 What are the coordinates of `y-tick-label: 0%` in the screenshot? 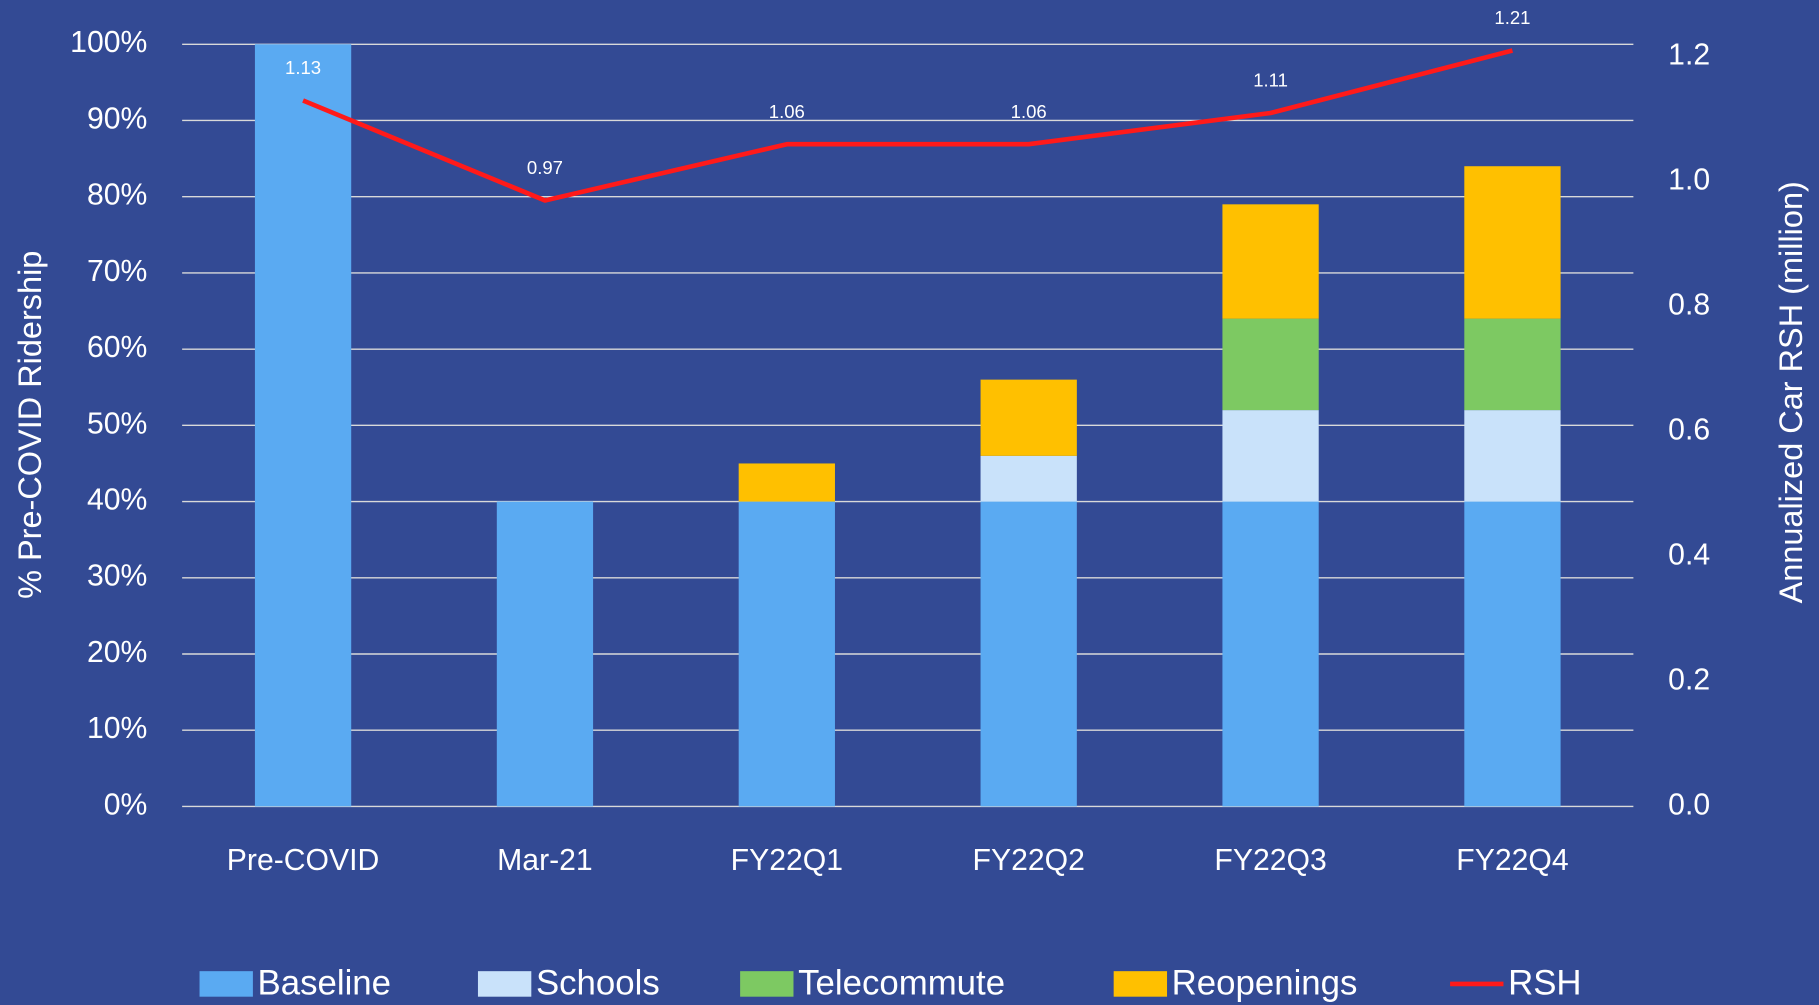 It's located at (126, 804).